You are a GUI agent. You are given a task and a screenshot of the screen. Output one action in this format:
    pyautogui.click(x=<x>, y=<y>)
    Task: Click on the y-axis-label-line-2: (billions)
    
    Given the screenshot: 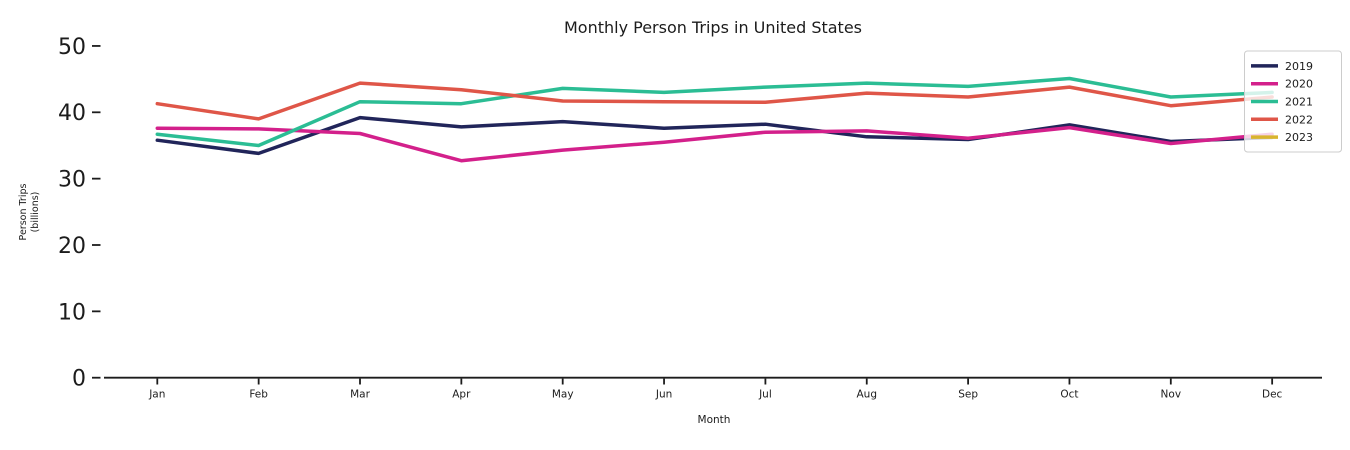 What is the action you would take?
    pyautogui.click(x=35, y=212)
    